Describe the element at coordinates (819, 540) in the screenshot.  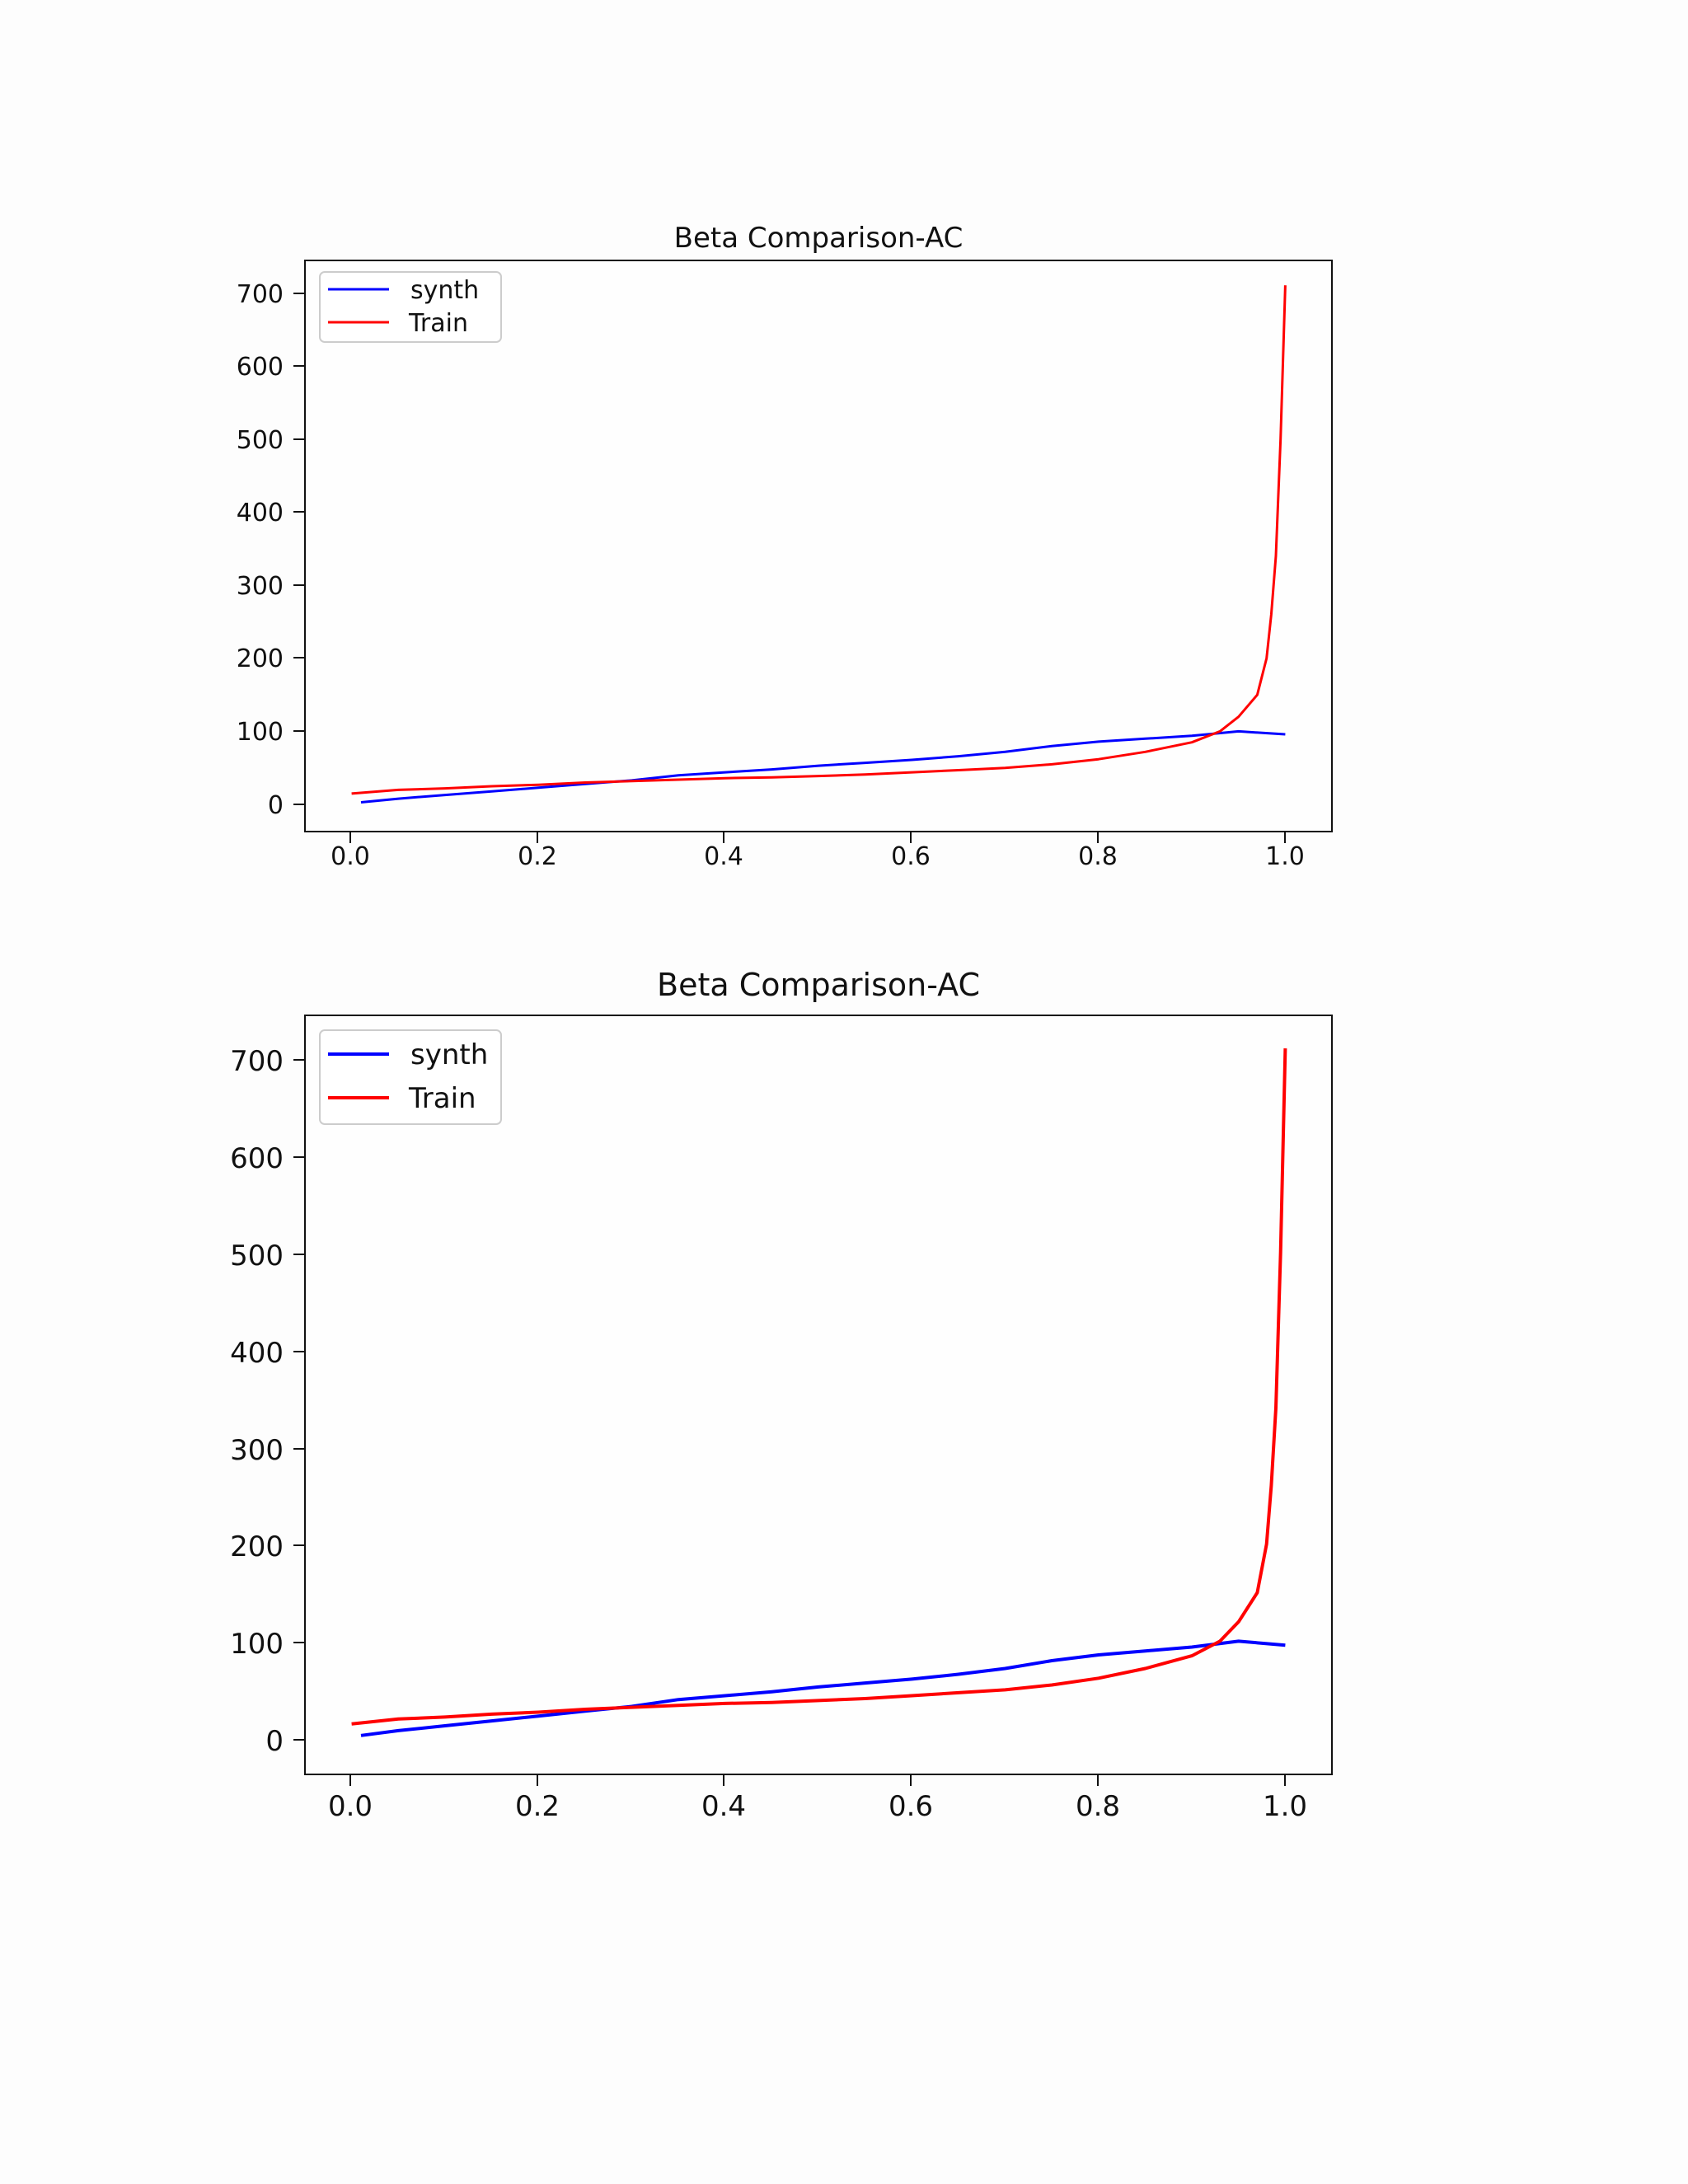
I see `series-line-train` at that location.